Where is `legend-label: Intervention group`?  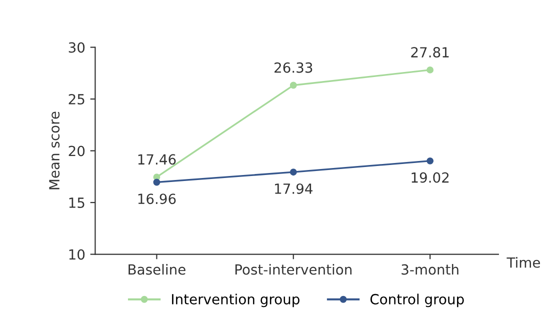 legend-label: Intervention group is located at coordinates (236, 301).